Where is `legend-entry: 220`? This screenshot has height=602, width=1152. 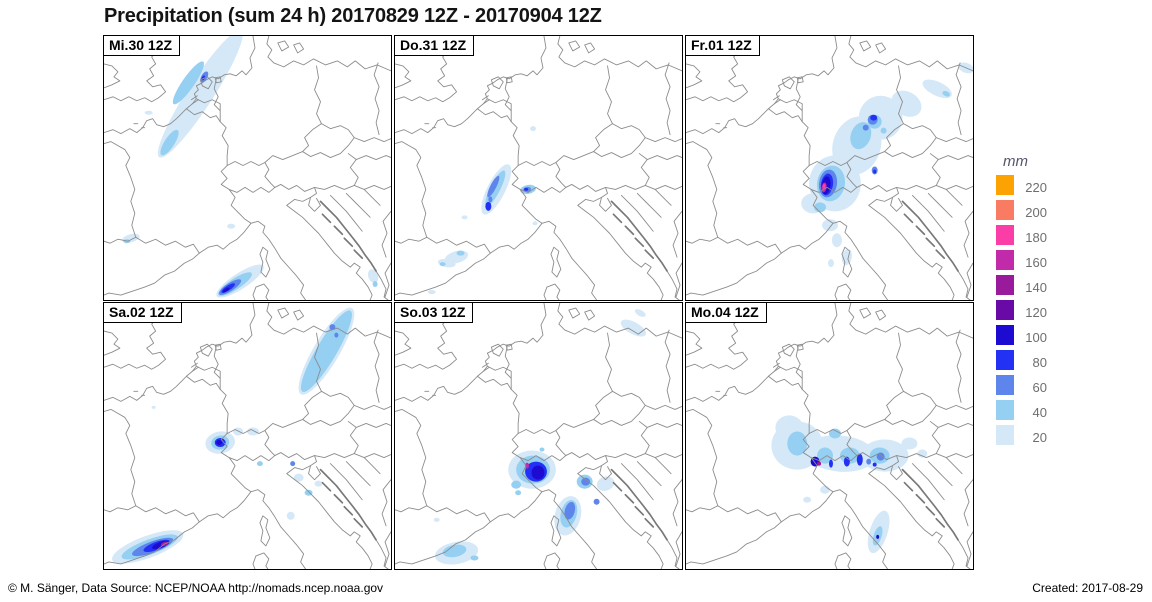
legend-entry: 220 is located at coordinates (1021, 185).